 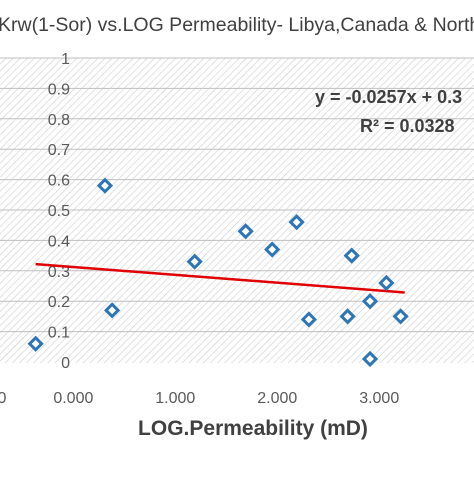 I want to click on y-tick-label: 0.3, so click(x=59, y=272).